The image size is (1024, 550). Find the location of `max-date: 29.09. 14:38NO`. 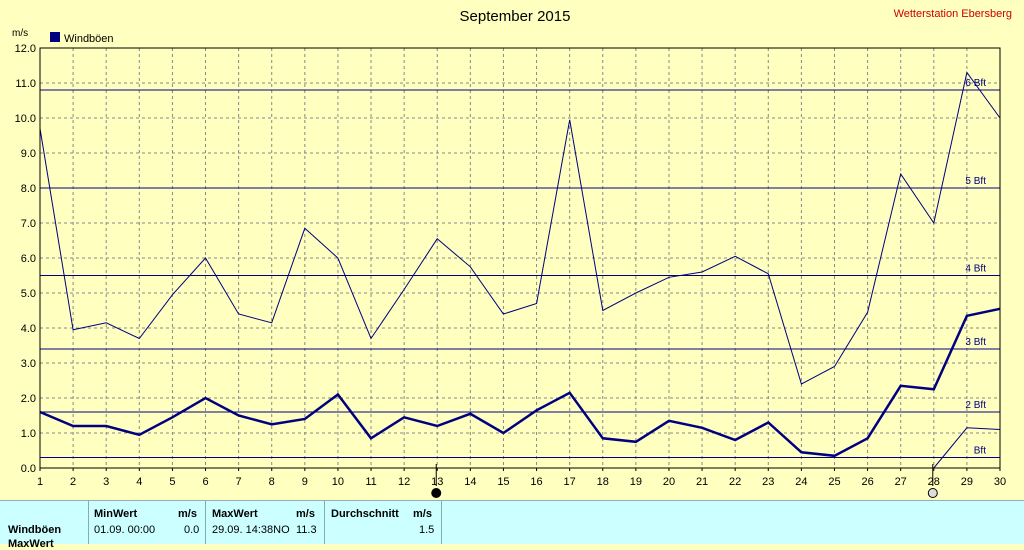

max-date: 29.09. 14:38NO is located at coordinates (251, 530).